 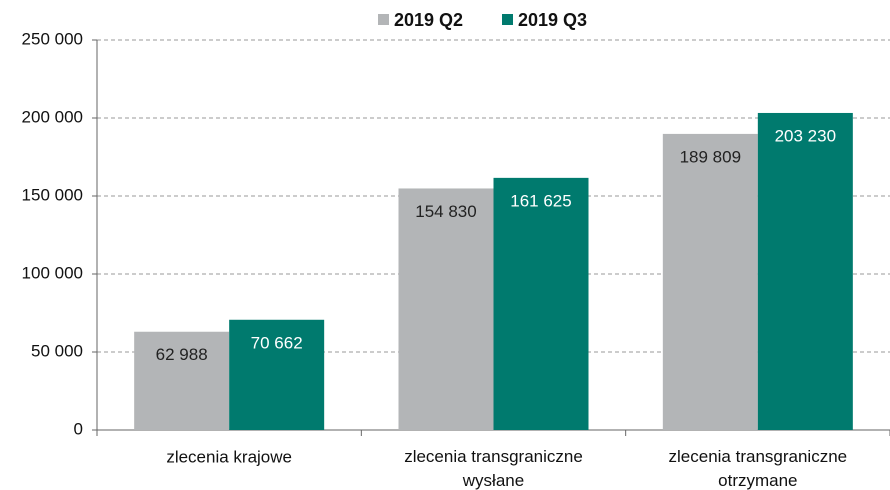 What do you see at coordinates (277, 342) in the screenshot?
I see `data-label: 70 662` at bounding box center [277, 342].